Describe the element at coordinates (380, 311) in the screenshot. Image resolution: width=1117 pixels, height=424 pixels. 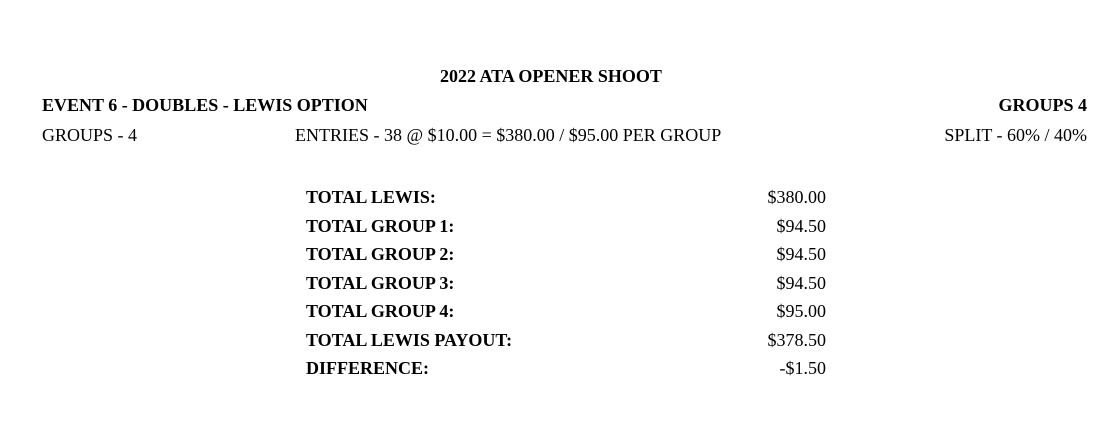
I see `total-label: TOTAL GROUP 4:` at that location.